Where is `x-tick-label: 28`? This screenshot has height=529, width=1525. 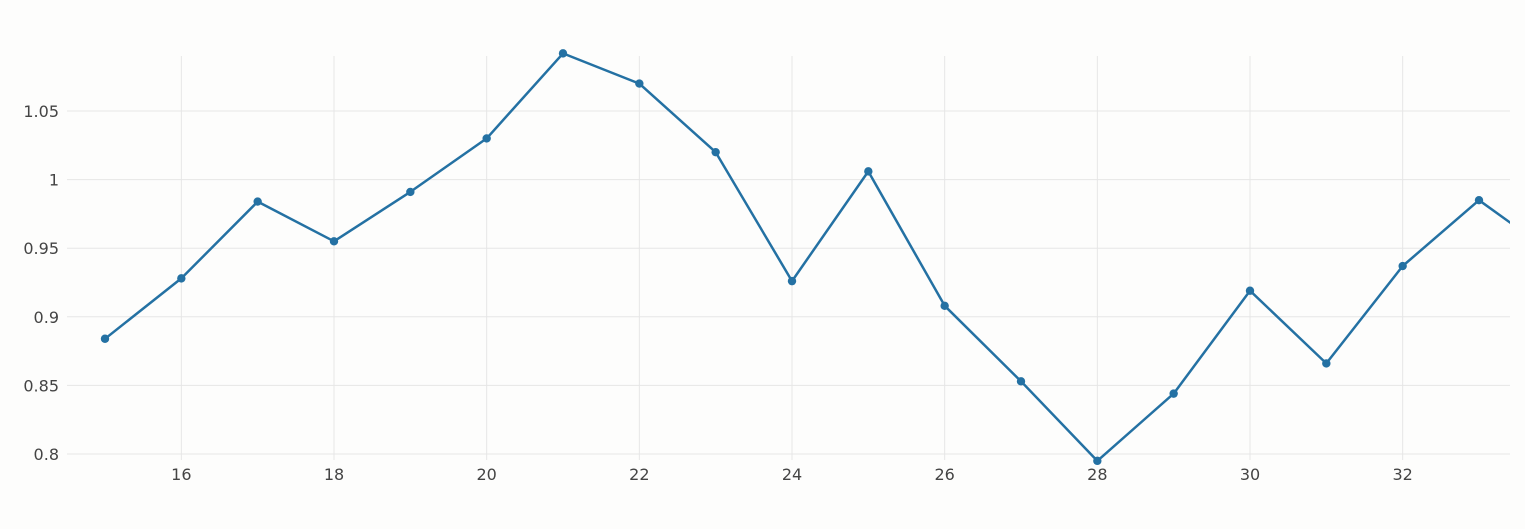
x-tick-label: 28 is located at coordinates (1097, 474).